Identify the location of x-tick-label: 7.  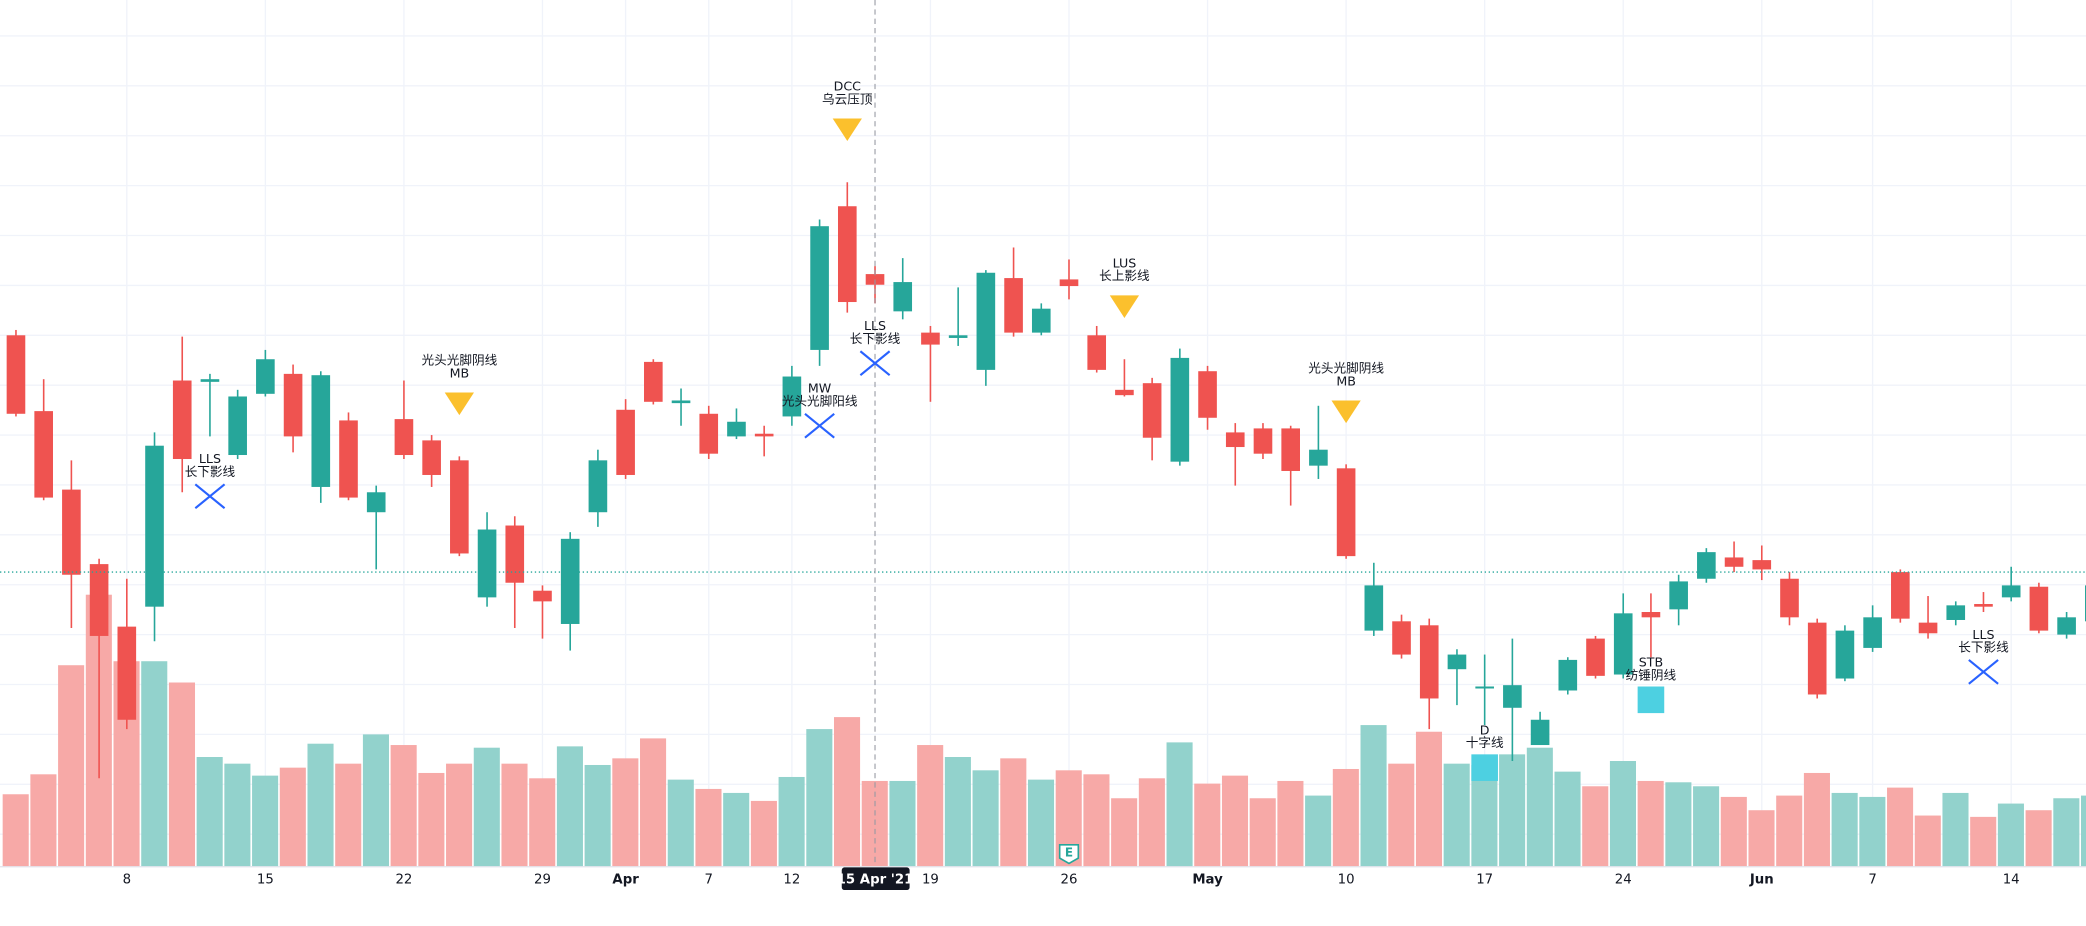
(709, 879).